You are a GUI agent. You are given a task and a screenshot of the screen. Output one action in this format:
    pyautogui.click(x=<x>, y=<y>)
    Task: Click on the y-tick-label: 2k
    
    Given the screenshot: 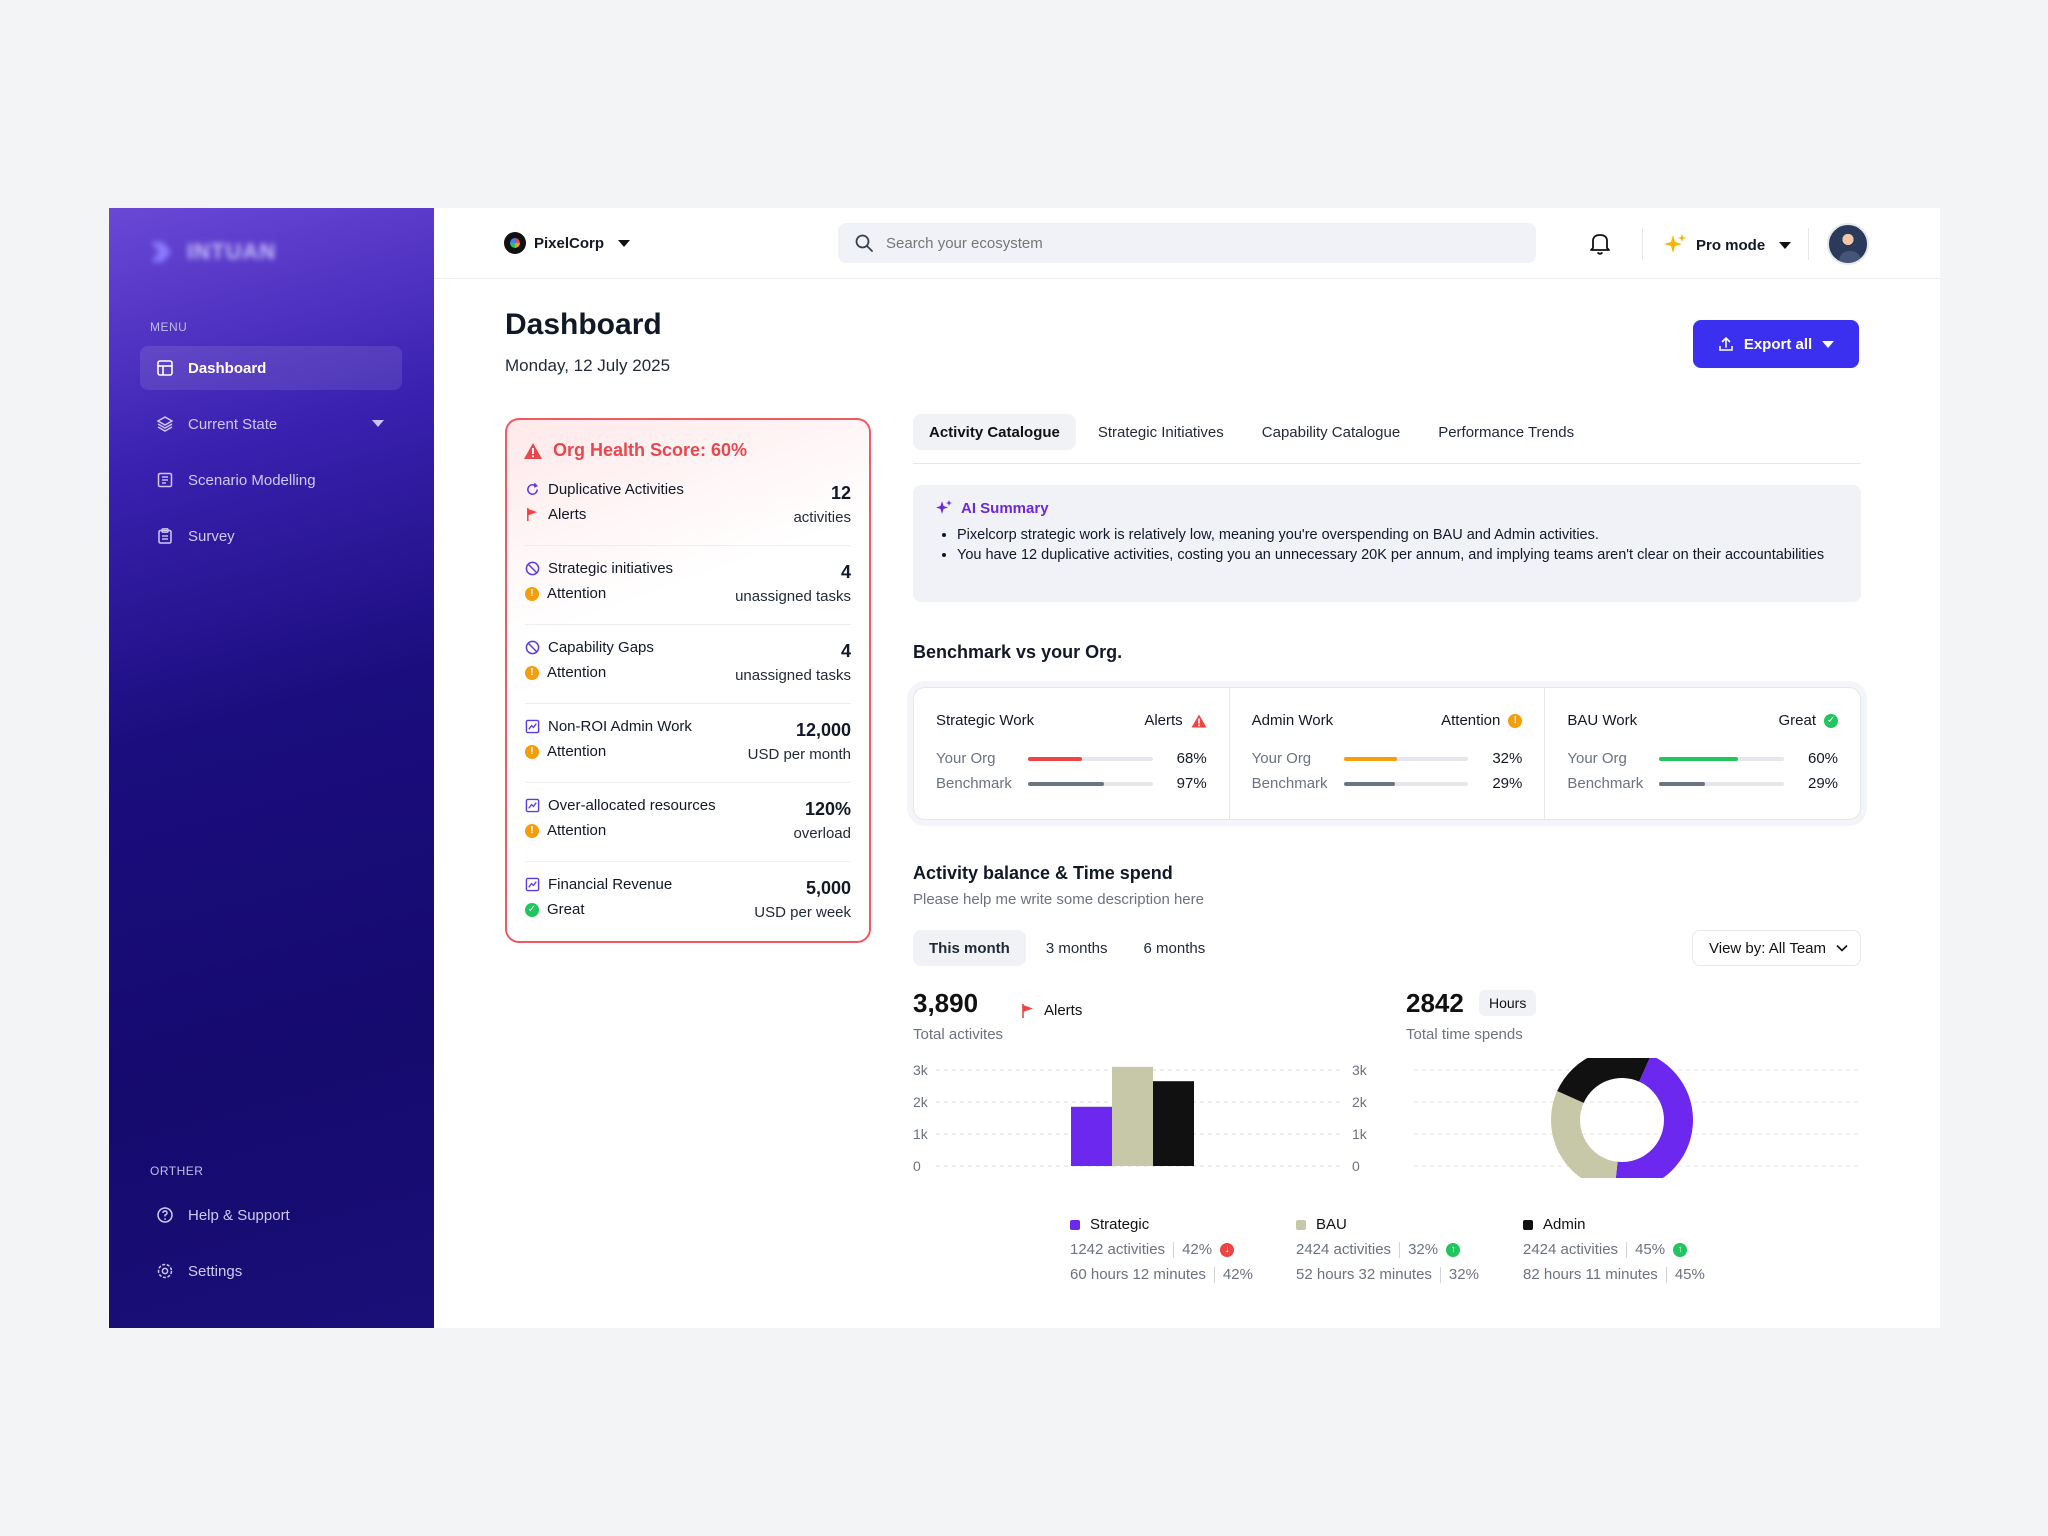 What is the action you would take?
    pyautogui.click(x=921, y=1102)
    